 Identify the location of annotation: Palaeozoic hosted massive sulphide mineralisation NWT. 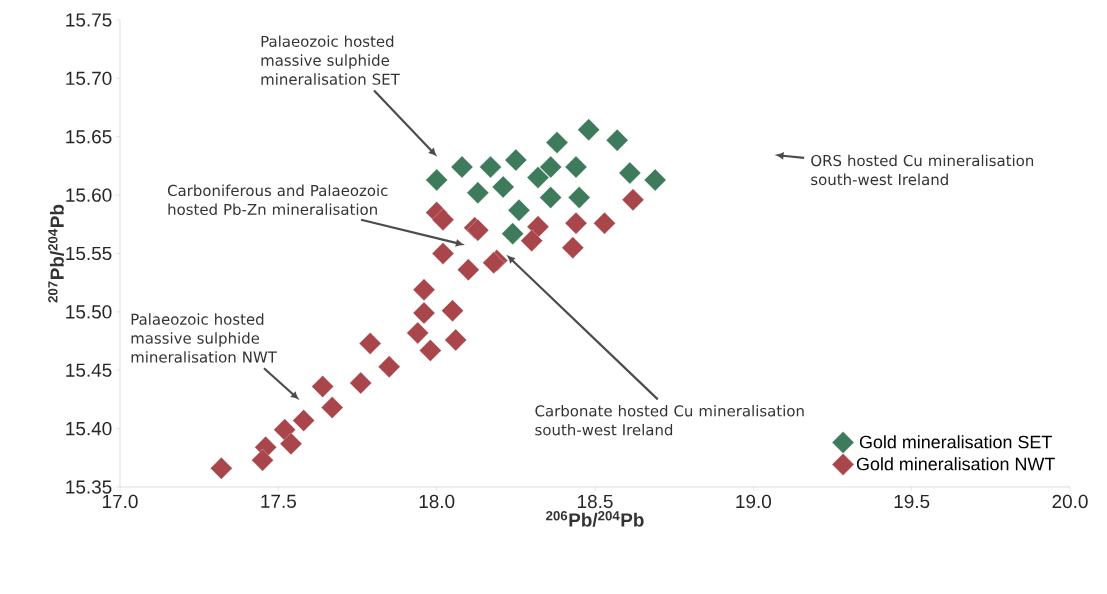
(204, 338).